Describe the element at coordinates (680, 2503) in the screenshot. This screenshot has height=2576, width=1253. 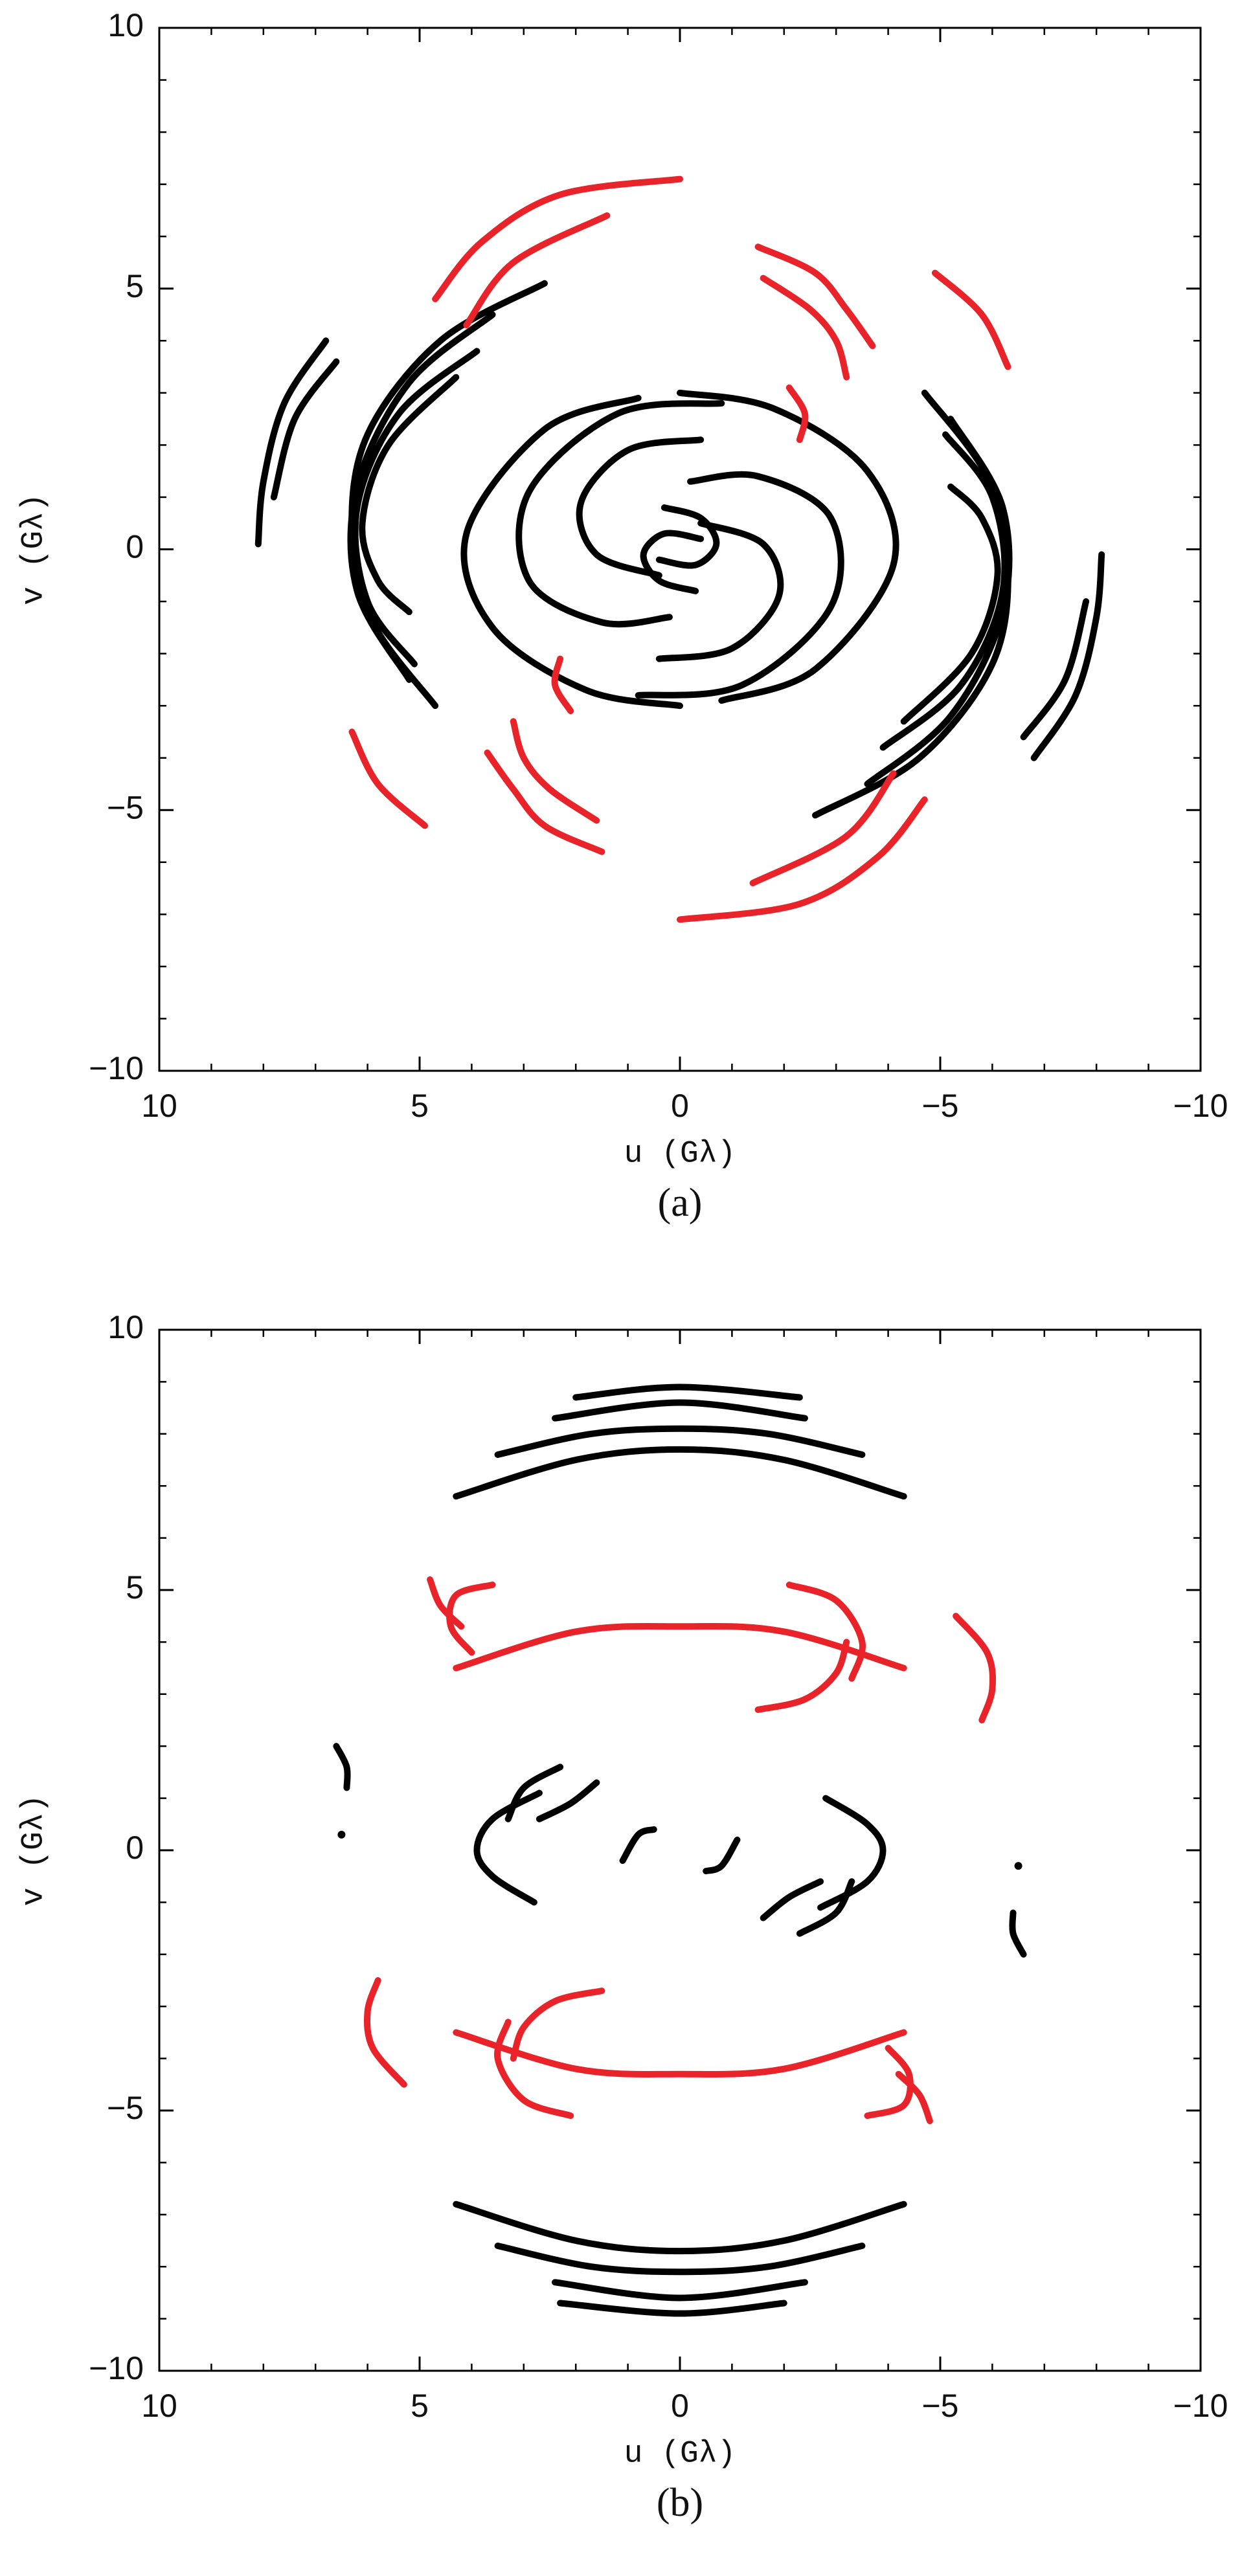
I see `caption: (b)` at that location.